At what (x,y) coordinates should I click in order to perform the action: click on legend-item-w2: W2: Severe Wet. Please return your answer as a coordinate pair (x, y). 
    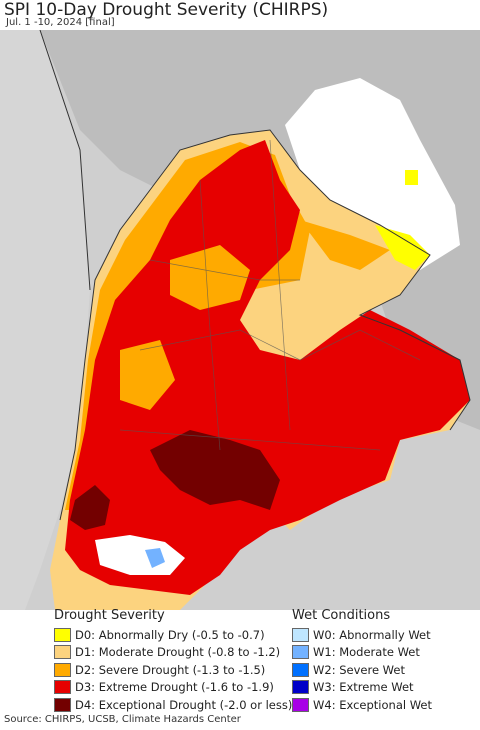
    Looking at the image, I should click on (362, 670).